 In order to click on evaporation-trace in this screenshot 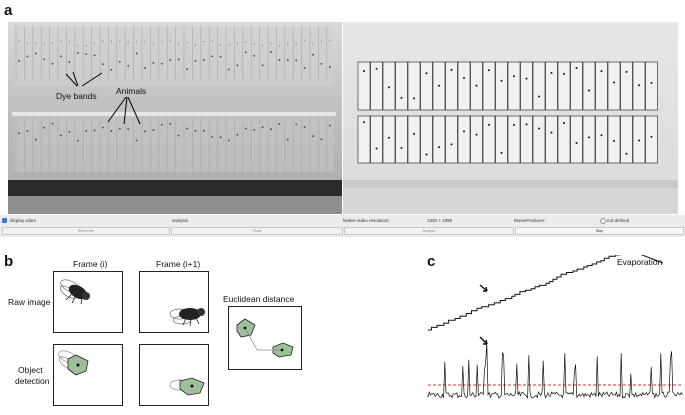, I will do `click(546, 293)`.